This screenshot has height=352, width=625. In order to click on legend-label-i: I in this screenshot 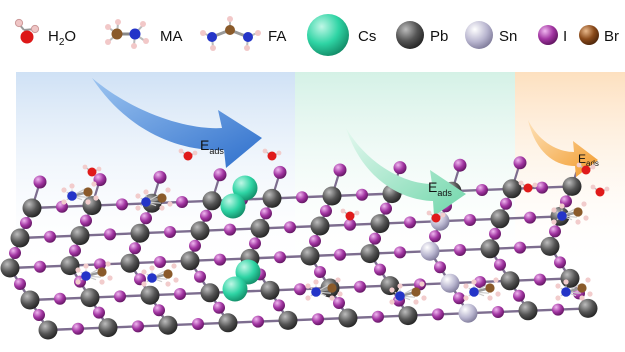, I will do `click(565, 36)`.